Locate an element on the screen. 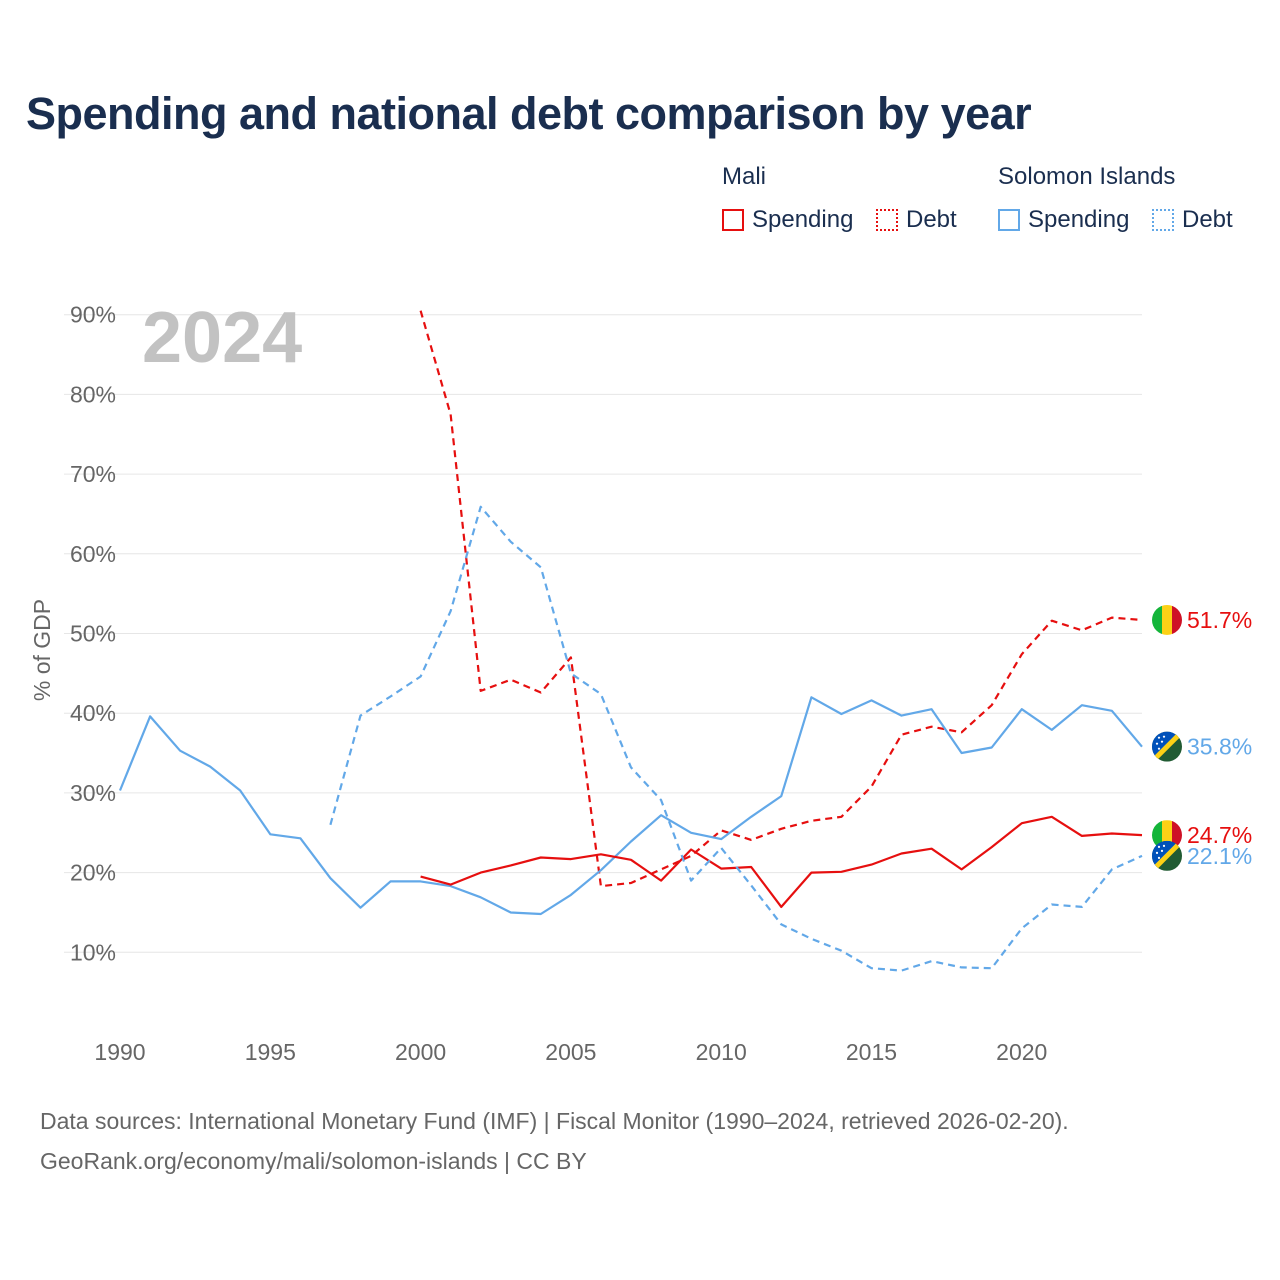 Image resolution: width=1280 pixels, height=1280 pixels. legend-solomon-spending: Spending is located at coordinates (1063, 220).